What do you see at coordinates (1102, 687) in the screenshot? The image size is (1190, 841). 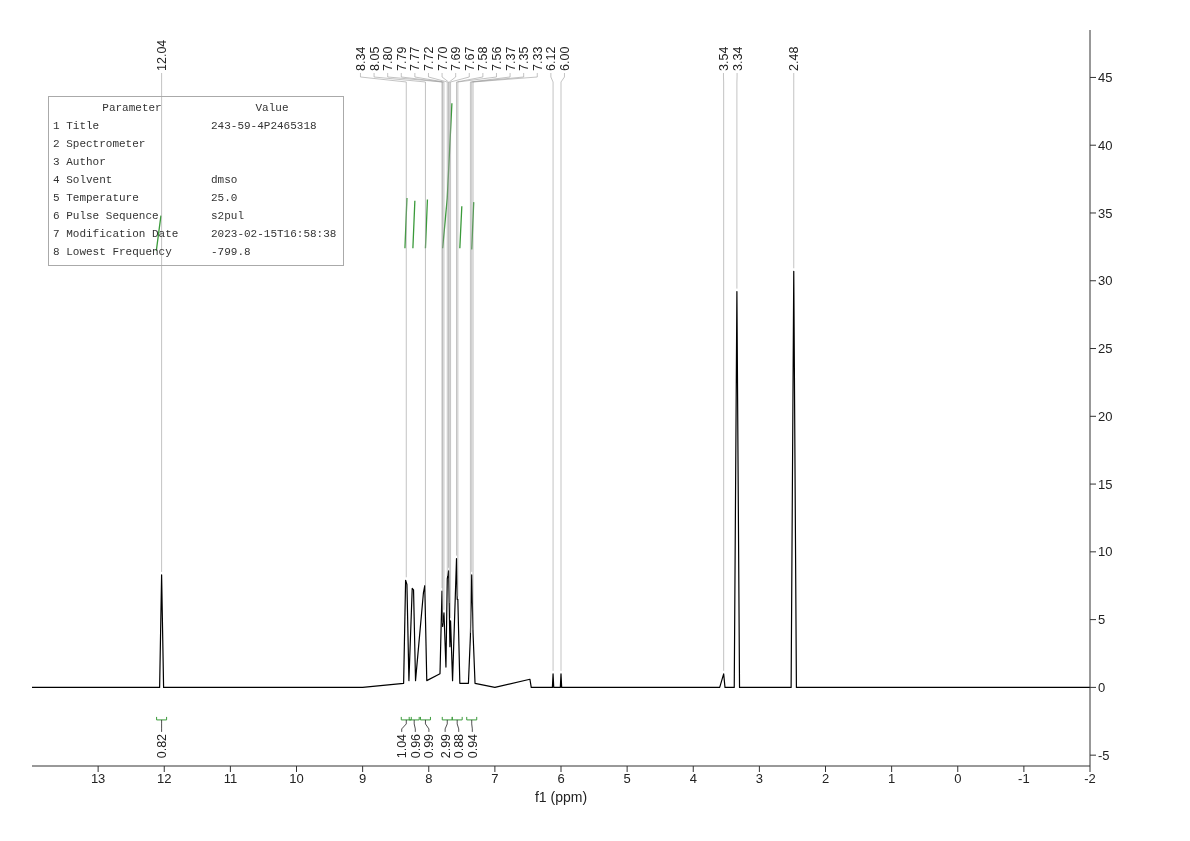 I see `y-tick-label: 0` at bounding box center [1102, 687].